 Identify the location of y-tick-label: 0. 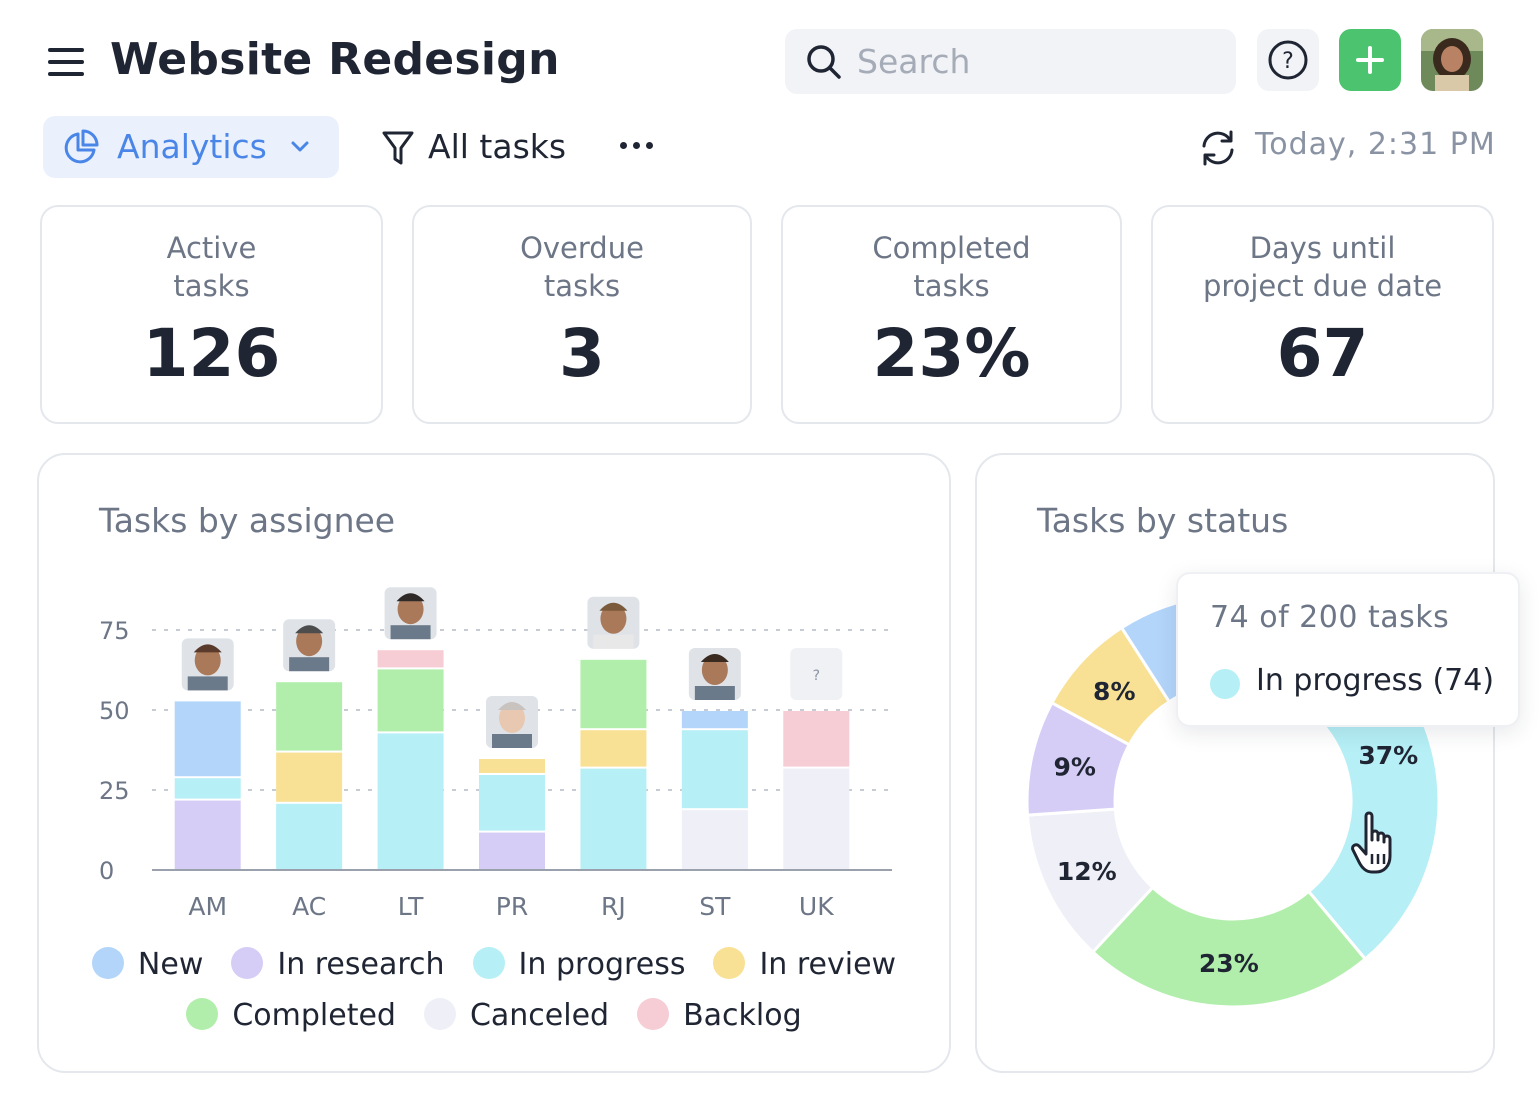
(106, 871).